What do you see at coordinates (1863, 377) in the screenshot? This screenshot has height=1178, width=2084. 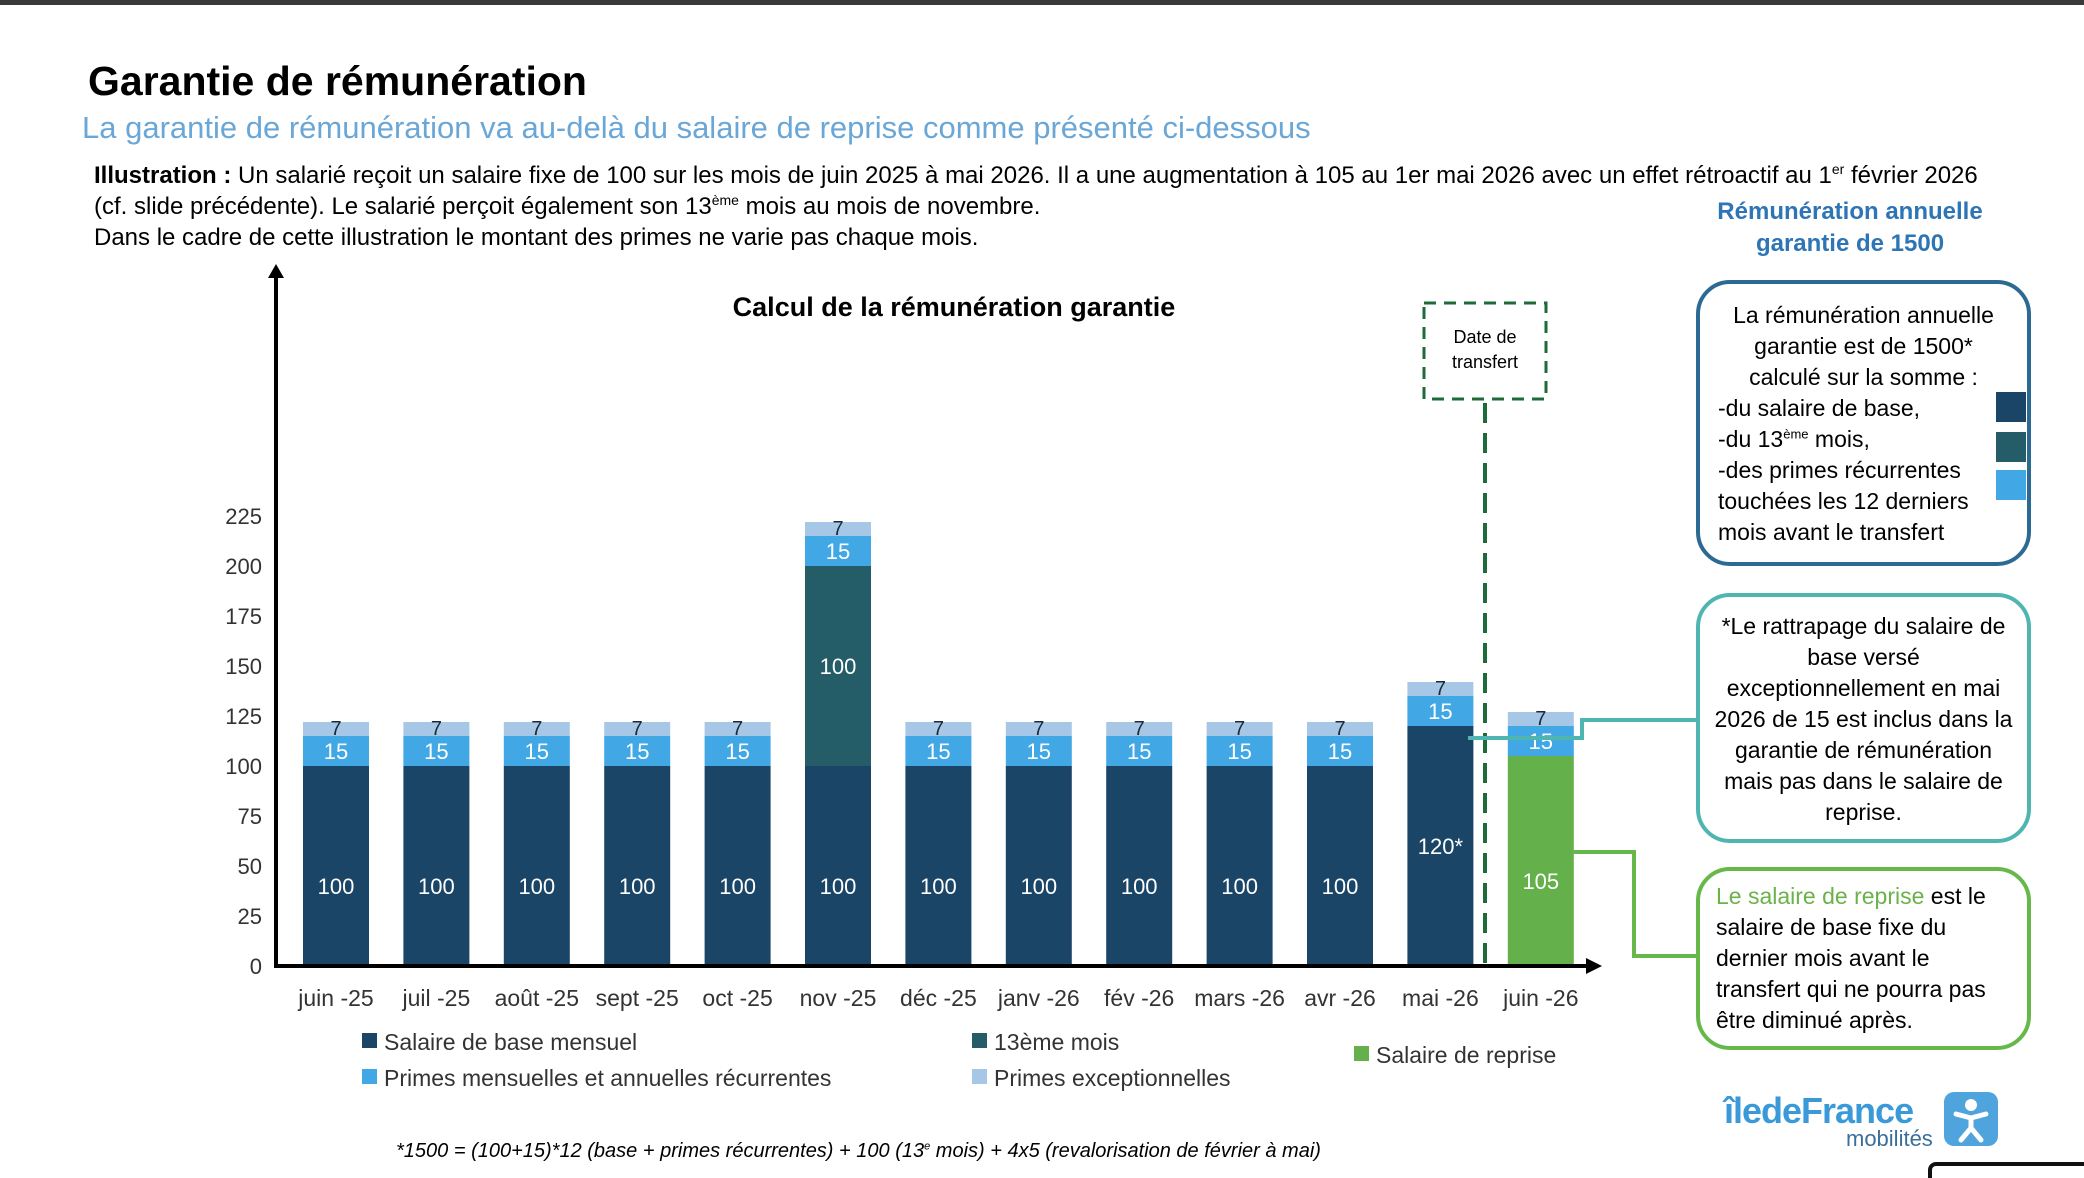 I see `box1-line-3: calculé sur la somme :` at bounding box center [1863, 377].